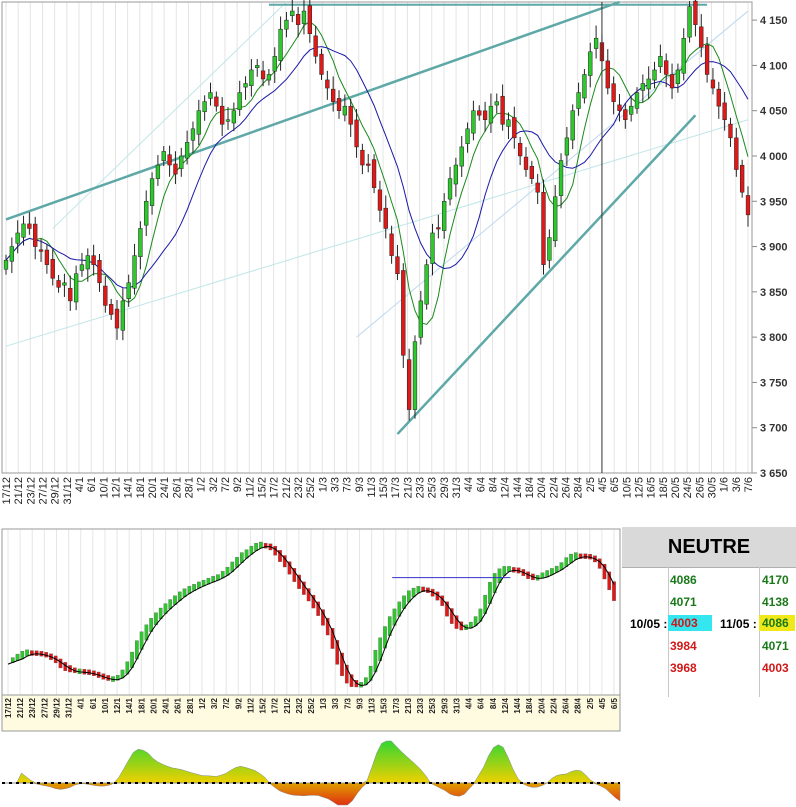  I want to click on x-tick-label: 1/3, so click(323, 484).